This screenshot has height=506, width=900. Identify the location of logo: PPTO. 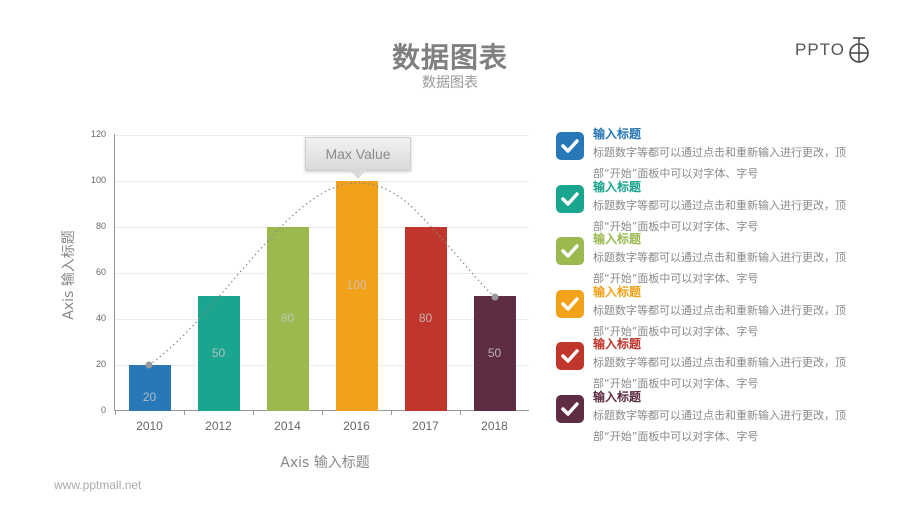
(835, 51).